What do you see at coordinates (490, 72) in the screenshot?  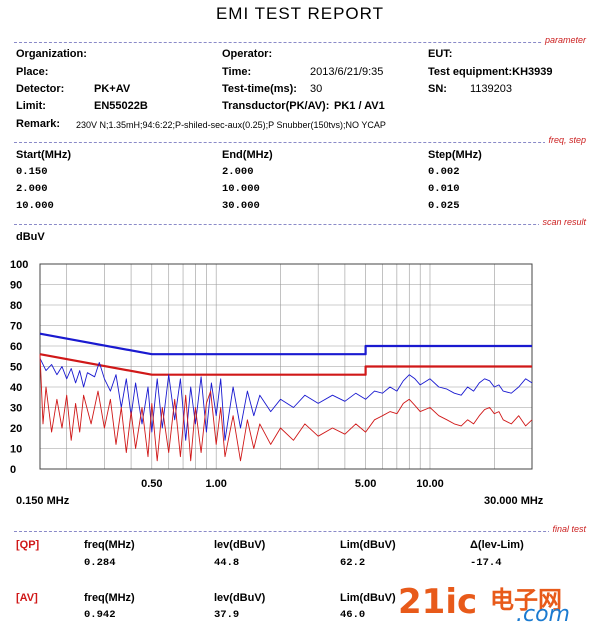 I see `test-equipment-label: Test equipment:KH3939` at bounding box center [490, 72].